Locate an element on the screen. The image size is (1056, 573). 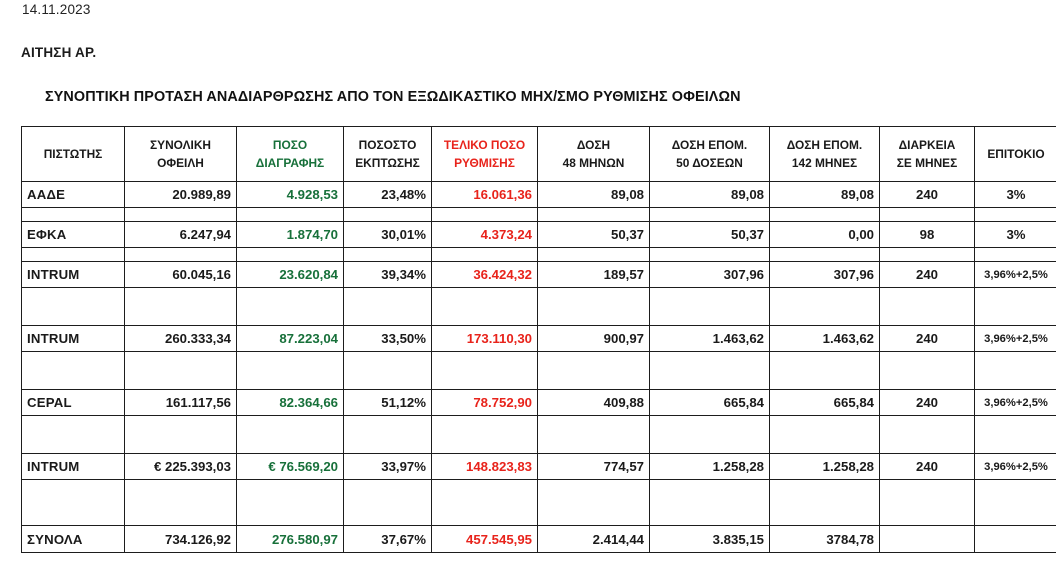
cell-total-debt: 161.117,56 is located at coordinates (180, 402).